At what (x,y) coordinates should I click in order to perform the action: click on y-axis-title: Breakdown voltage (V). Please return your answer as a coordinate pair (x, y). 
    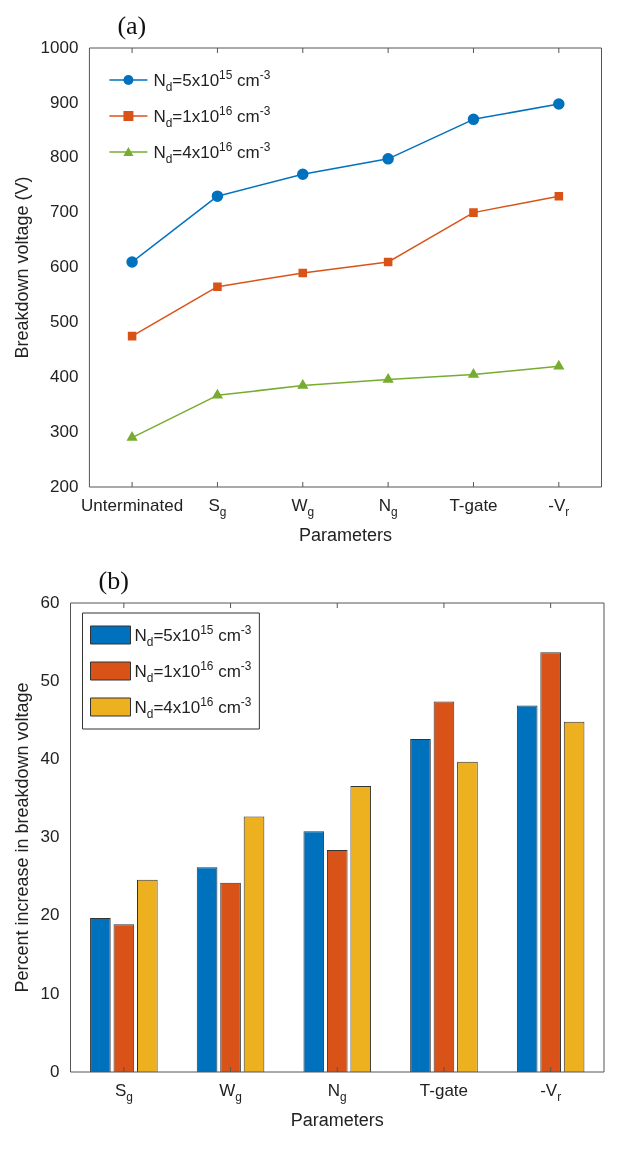
    Looking at the image, I should click on (21, 267).